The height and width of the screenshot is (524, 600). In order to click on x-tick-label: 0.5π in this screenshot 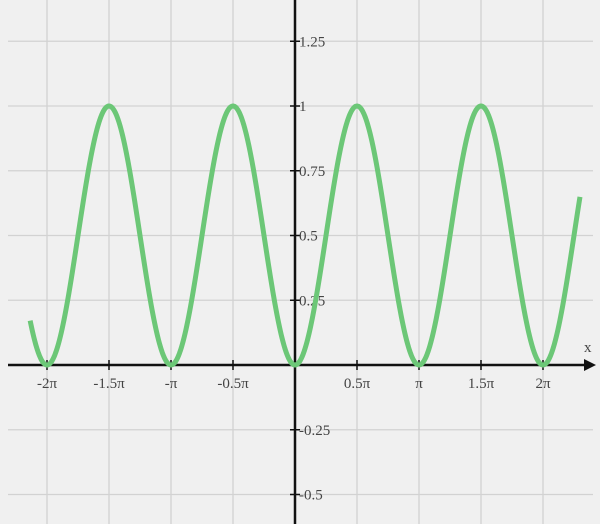, I will do `click(357, 384)`.